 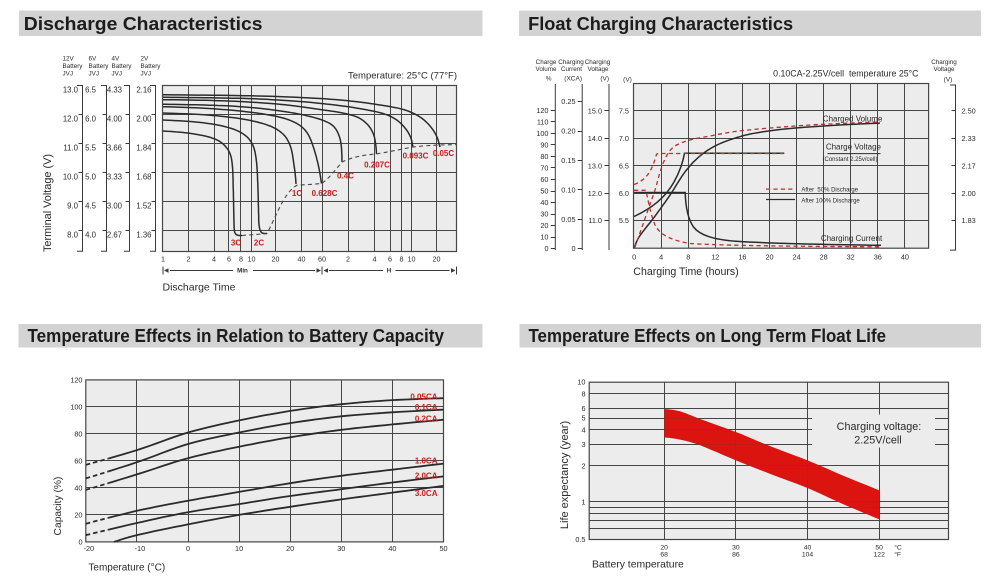 I want to click on svg-text: 0.5, so click(x=580, y=539).